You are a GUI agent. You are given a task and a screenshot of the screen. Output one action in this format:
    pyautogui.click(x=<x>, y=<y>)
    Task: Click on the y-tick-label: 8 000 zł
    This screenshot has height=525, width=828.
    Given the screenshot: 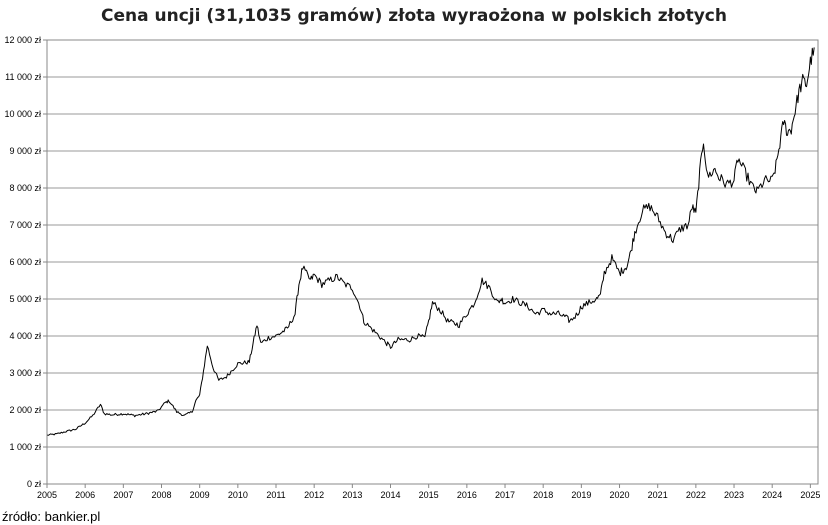 What is the action you would take?
    pyautogui.click(x=25, y=188)
    